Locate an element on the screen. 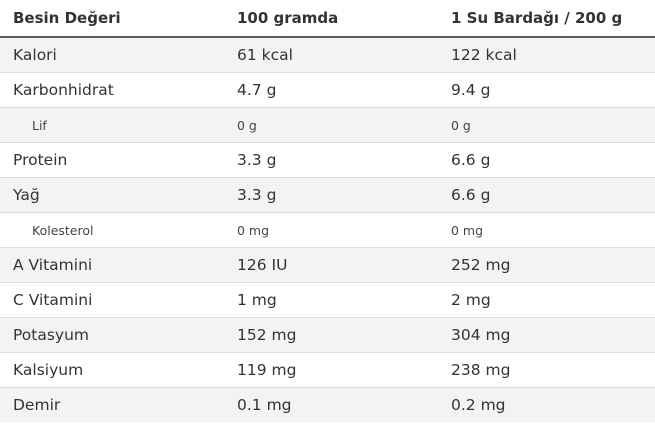 The image size is (655, 428). value-per-cup: 2 mg is located at coordinates (546, 300).